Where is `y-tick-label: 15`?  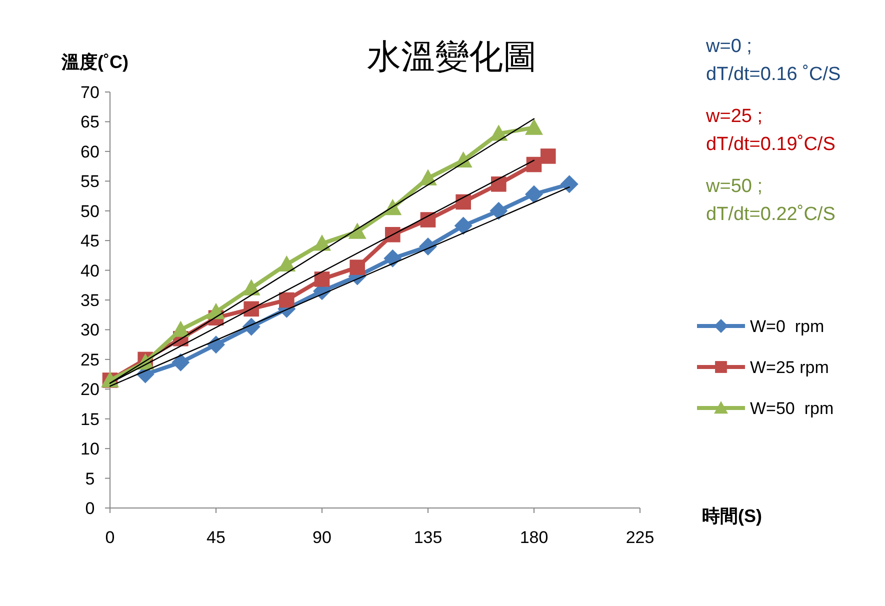 y-tick-label: 15 is located at coordinates (90, 419).